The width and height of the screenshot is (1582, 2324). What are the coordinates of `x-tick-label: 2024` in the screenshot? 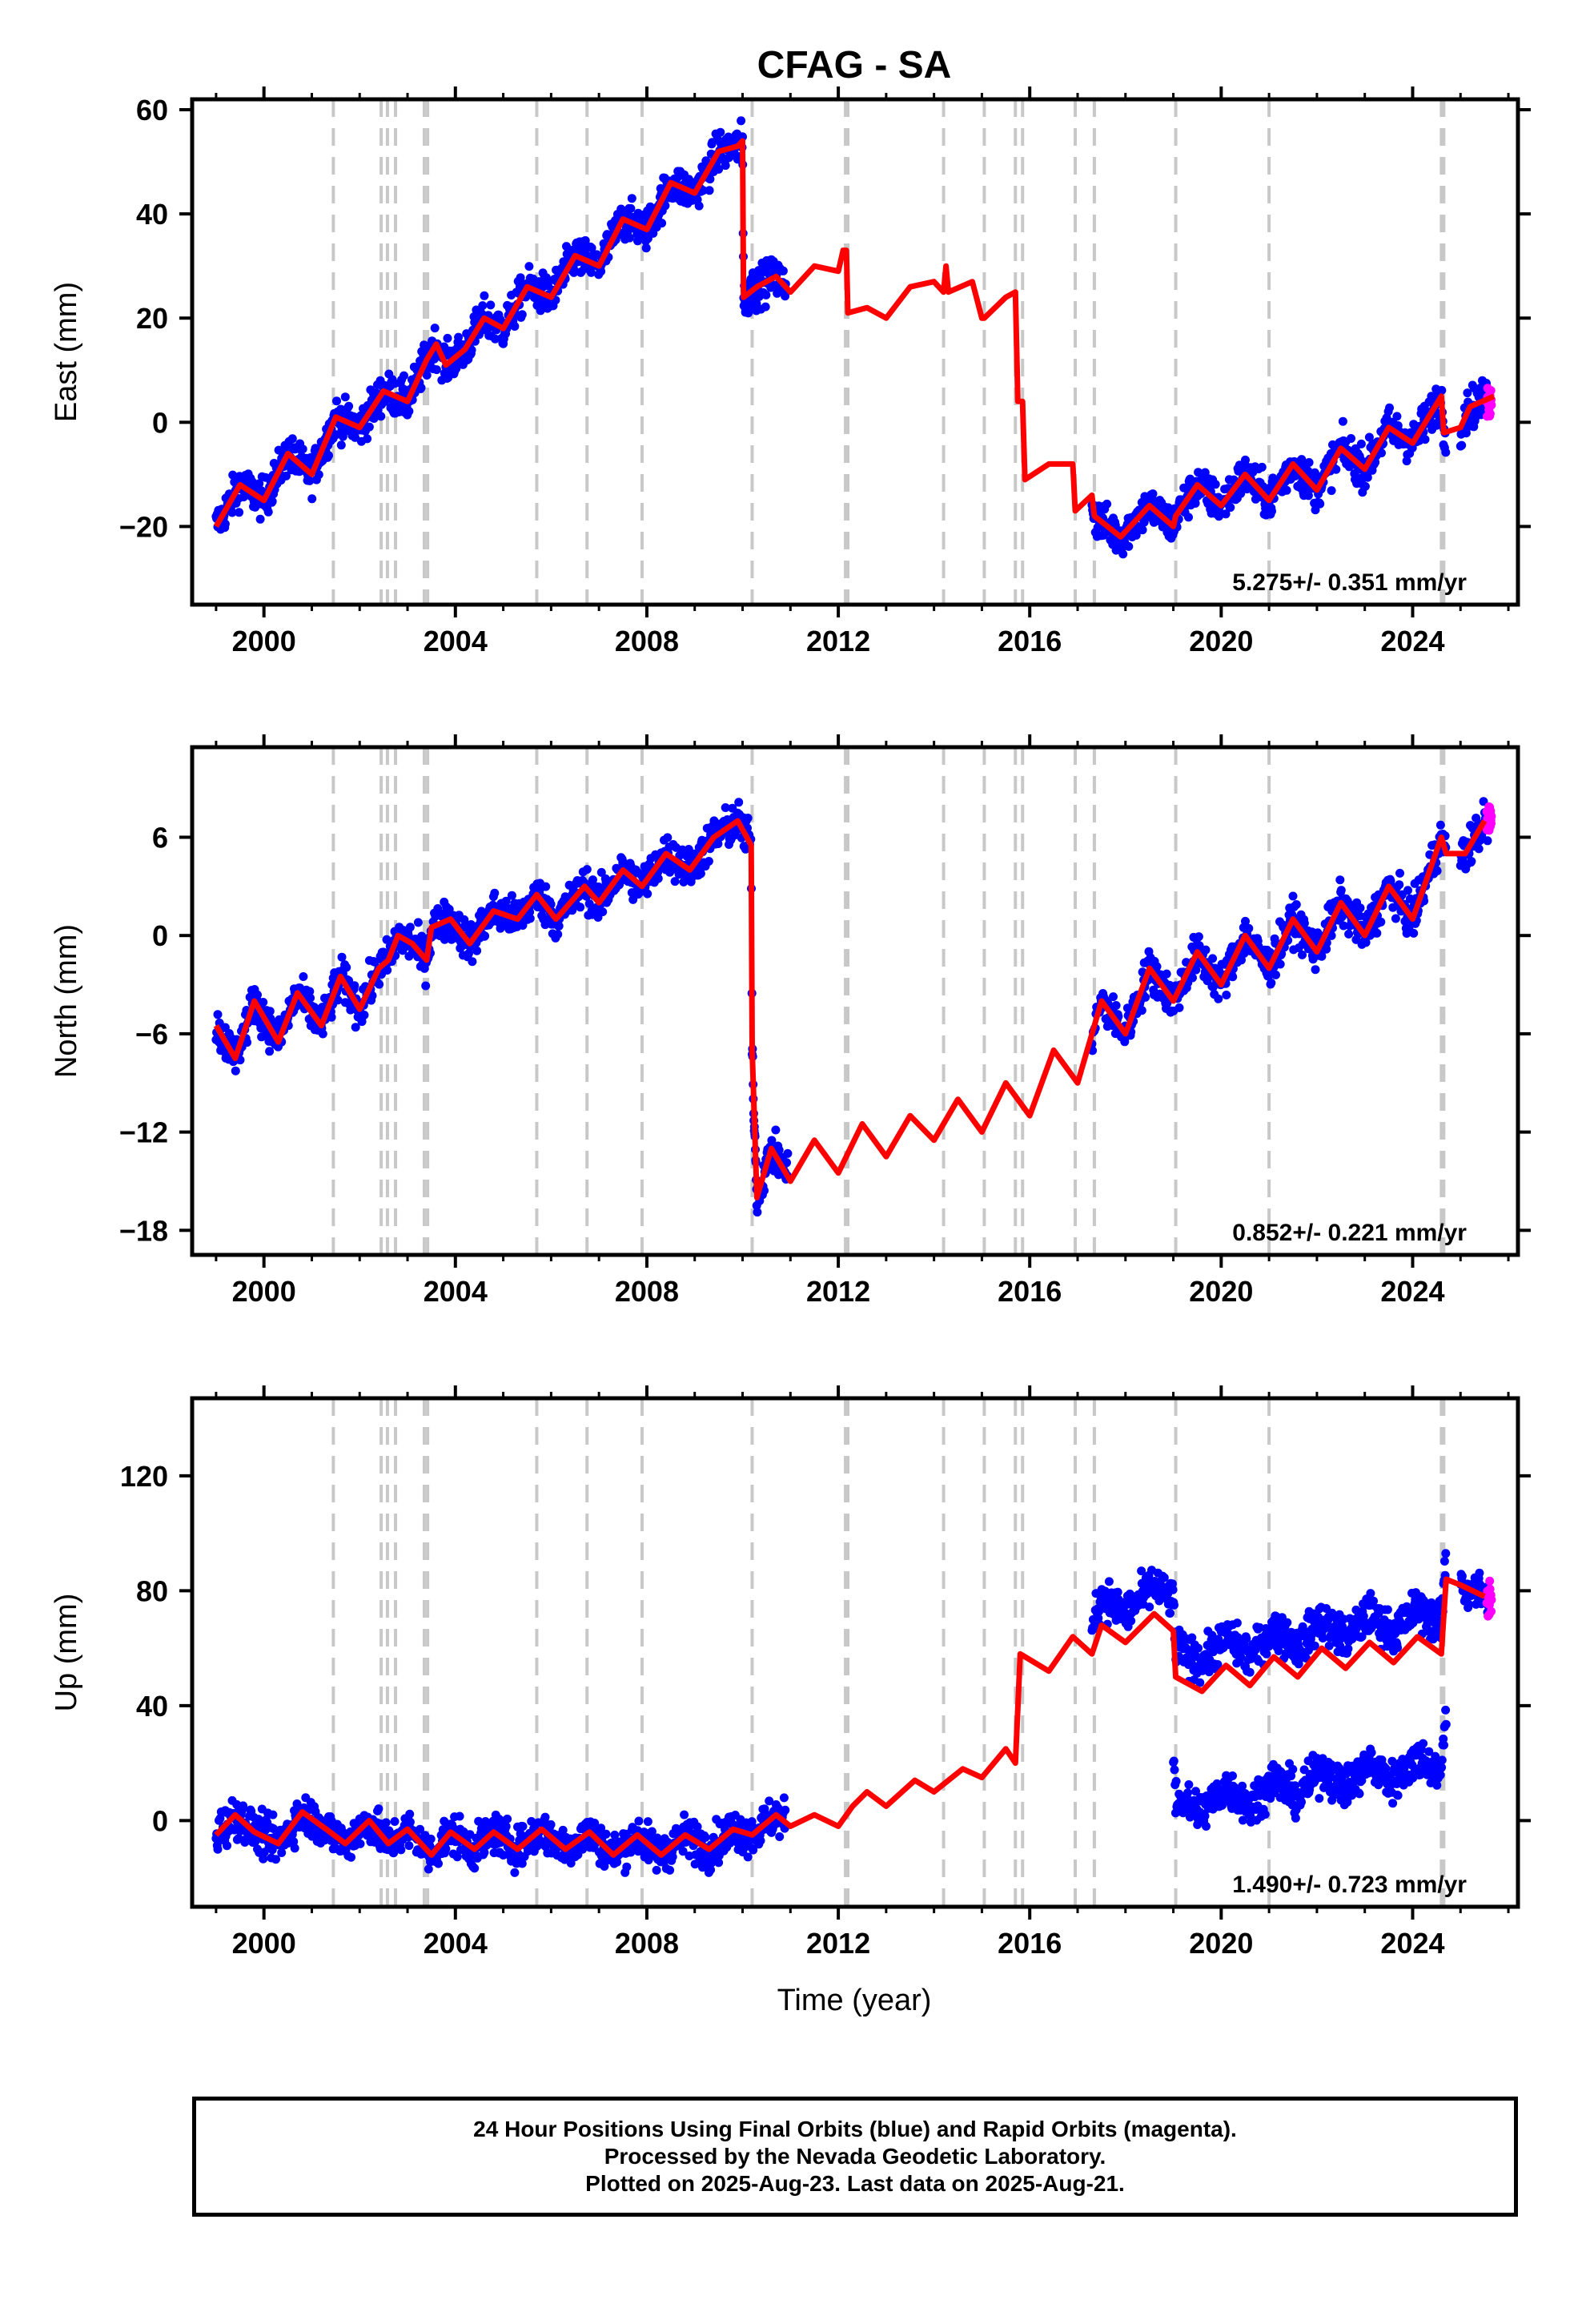 It's located at (1412, 641).